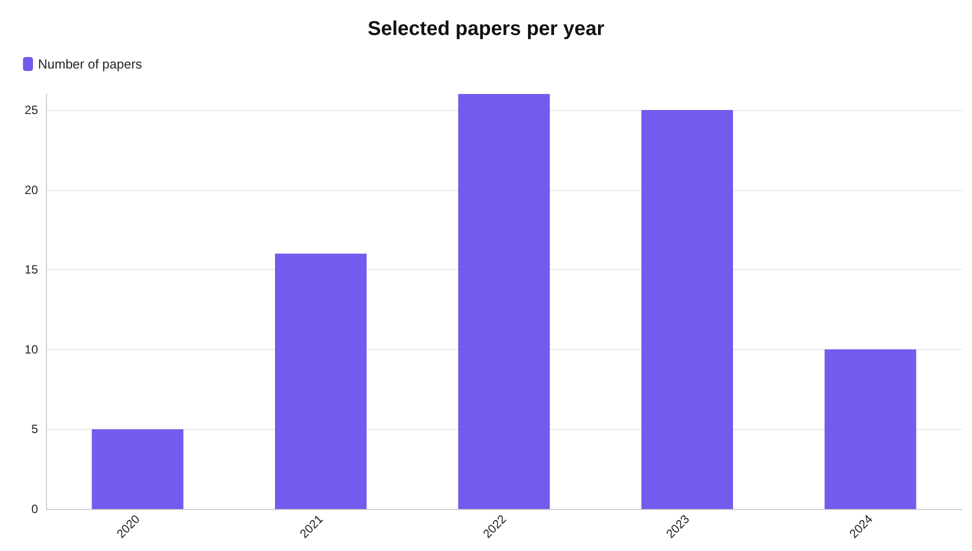  I want to click on legend-label: Number of papers, so click(90, 64).